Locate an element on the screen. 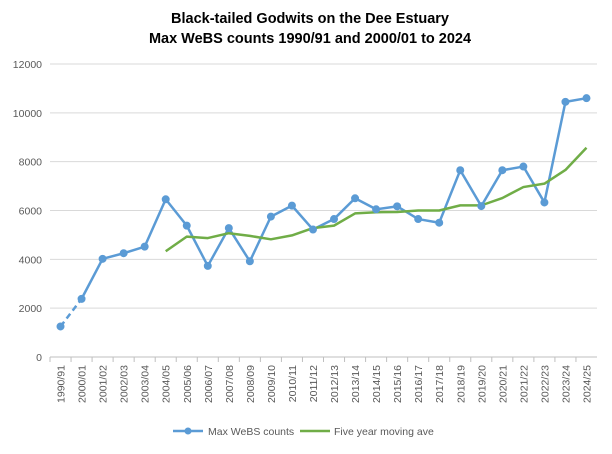  x-tick-label: 2016/17 is located at coordinates (419, 384).